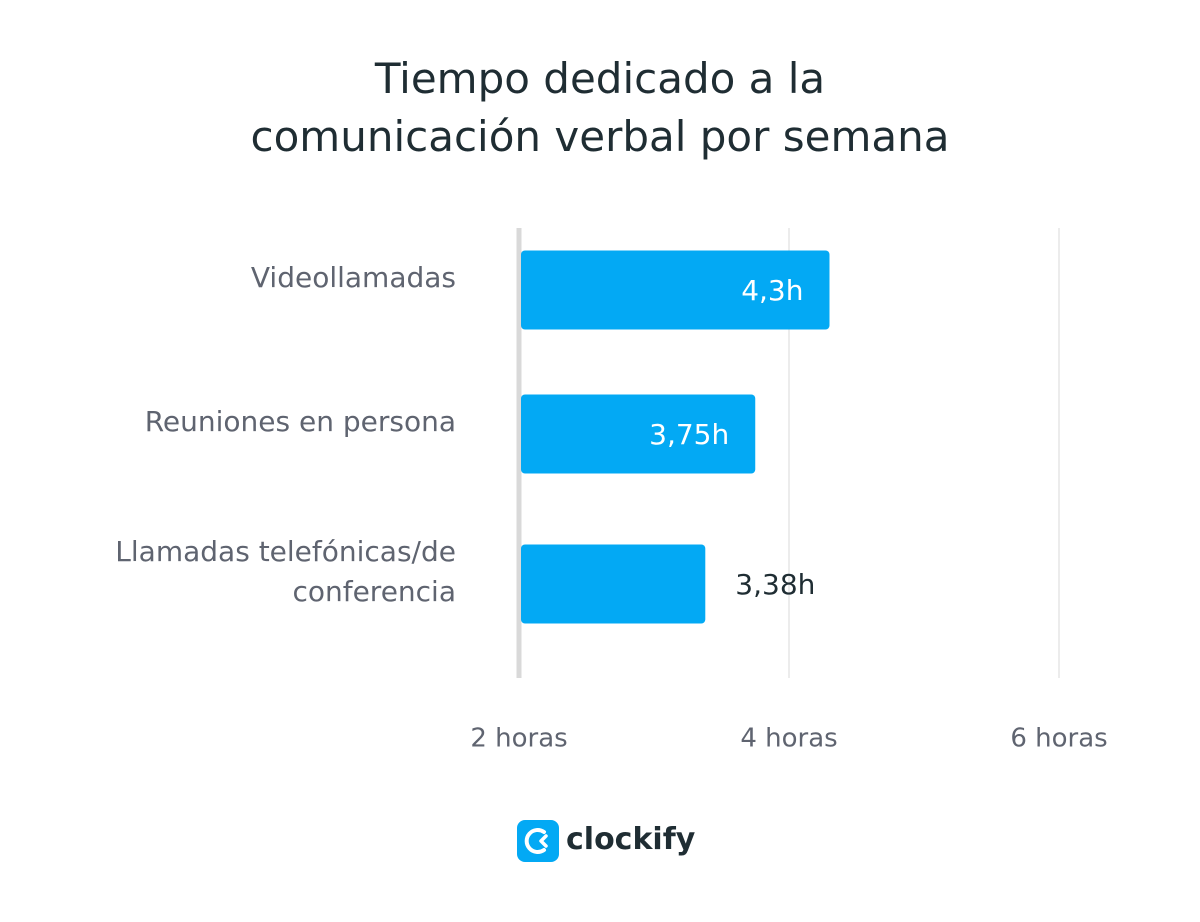 The width and height of the screenshot is (1200, 922). What do you see at coordinates (689, 434) in the screenshot?
I see `value-label: 3,75h` at bounding box center [689, 434].